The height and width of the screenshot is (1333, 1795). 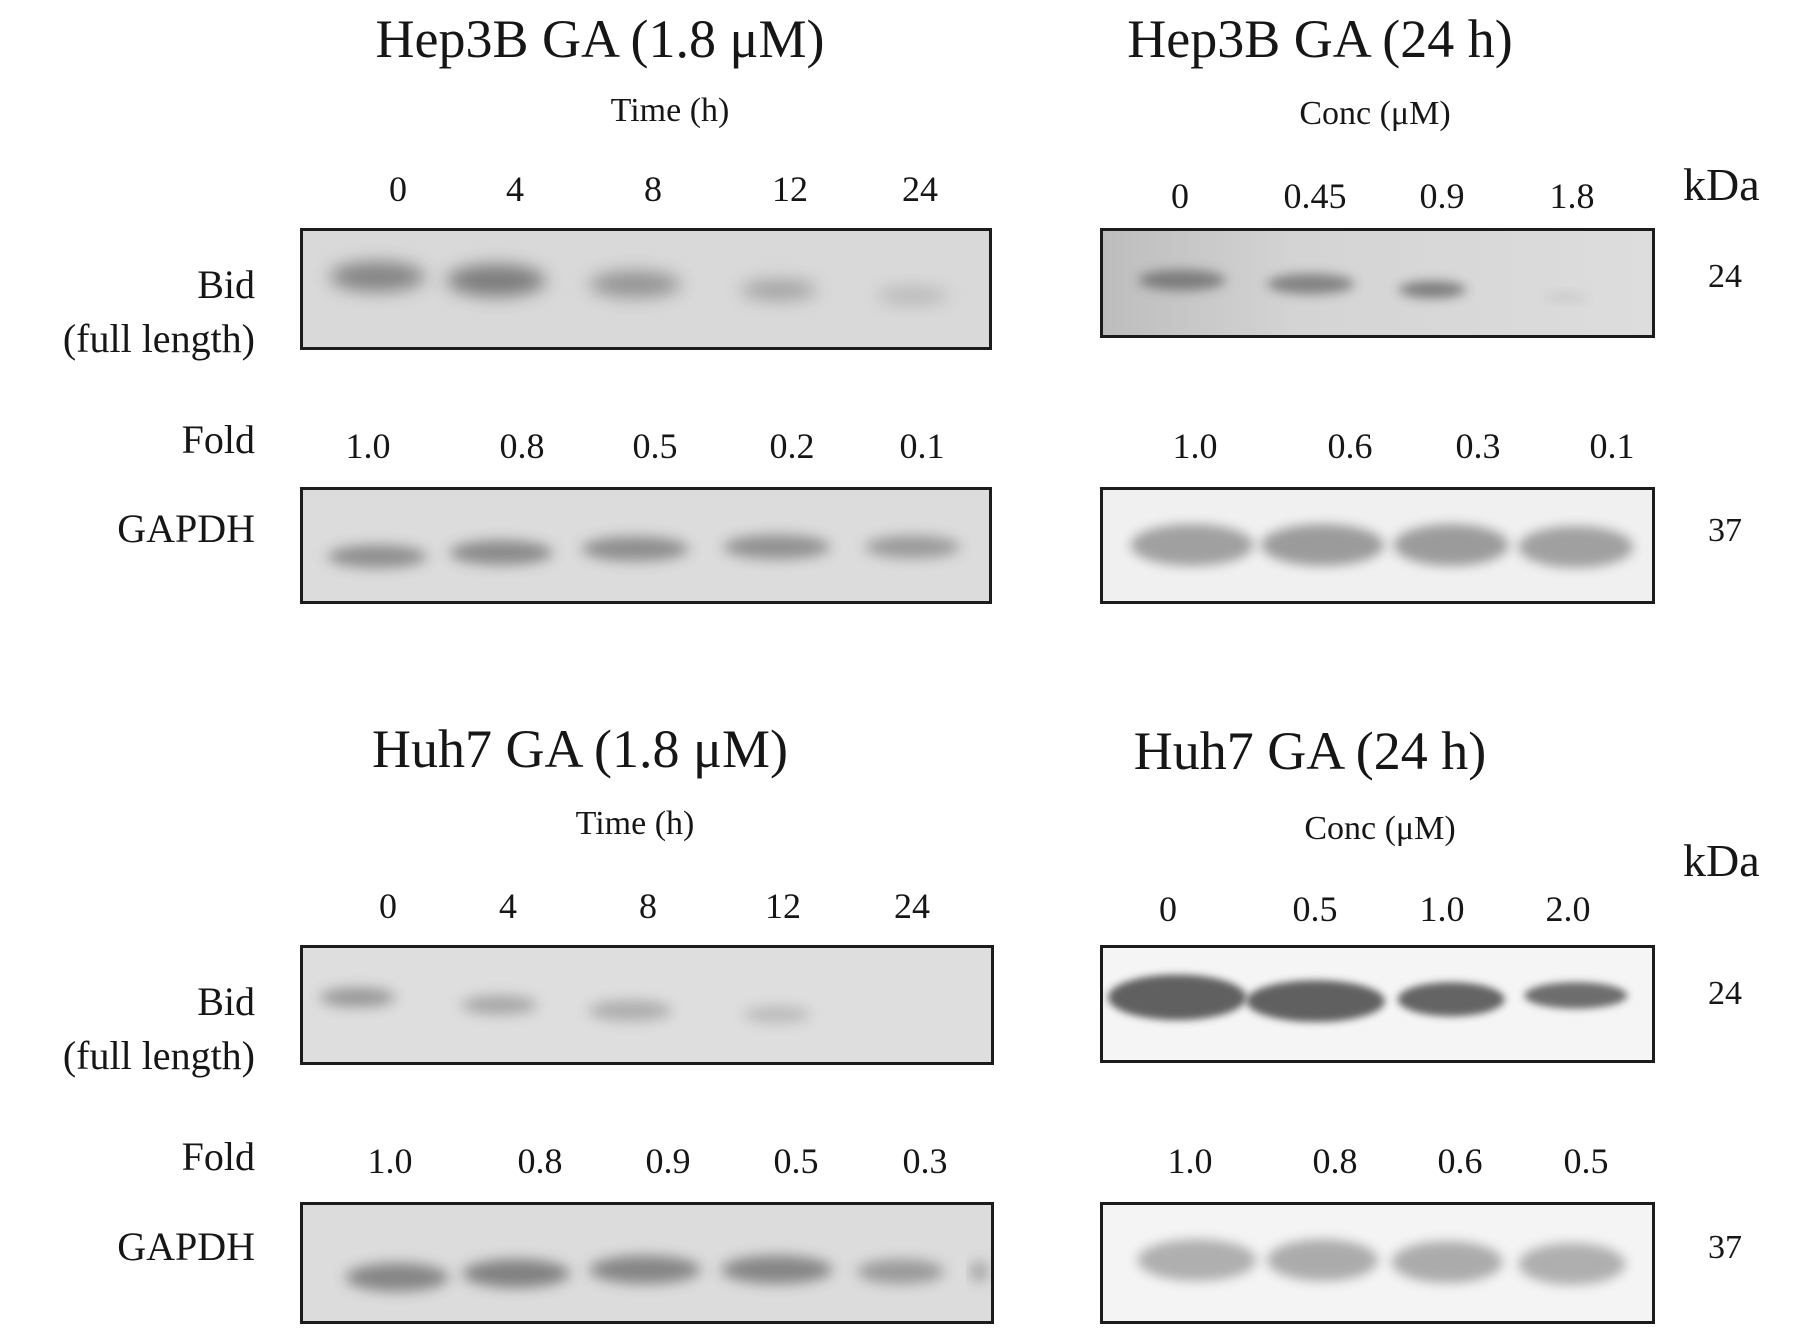 What do you see at coordinates (565, 1005) in the screenshot?
I see `blot-bid-huh7-time-bands` at bounding box center [565, 1005].